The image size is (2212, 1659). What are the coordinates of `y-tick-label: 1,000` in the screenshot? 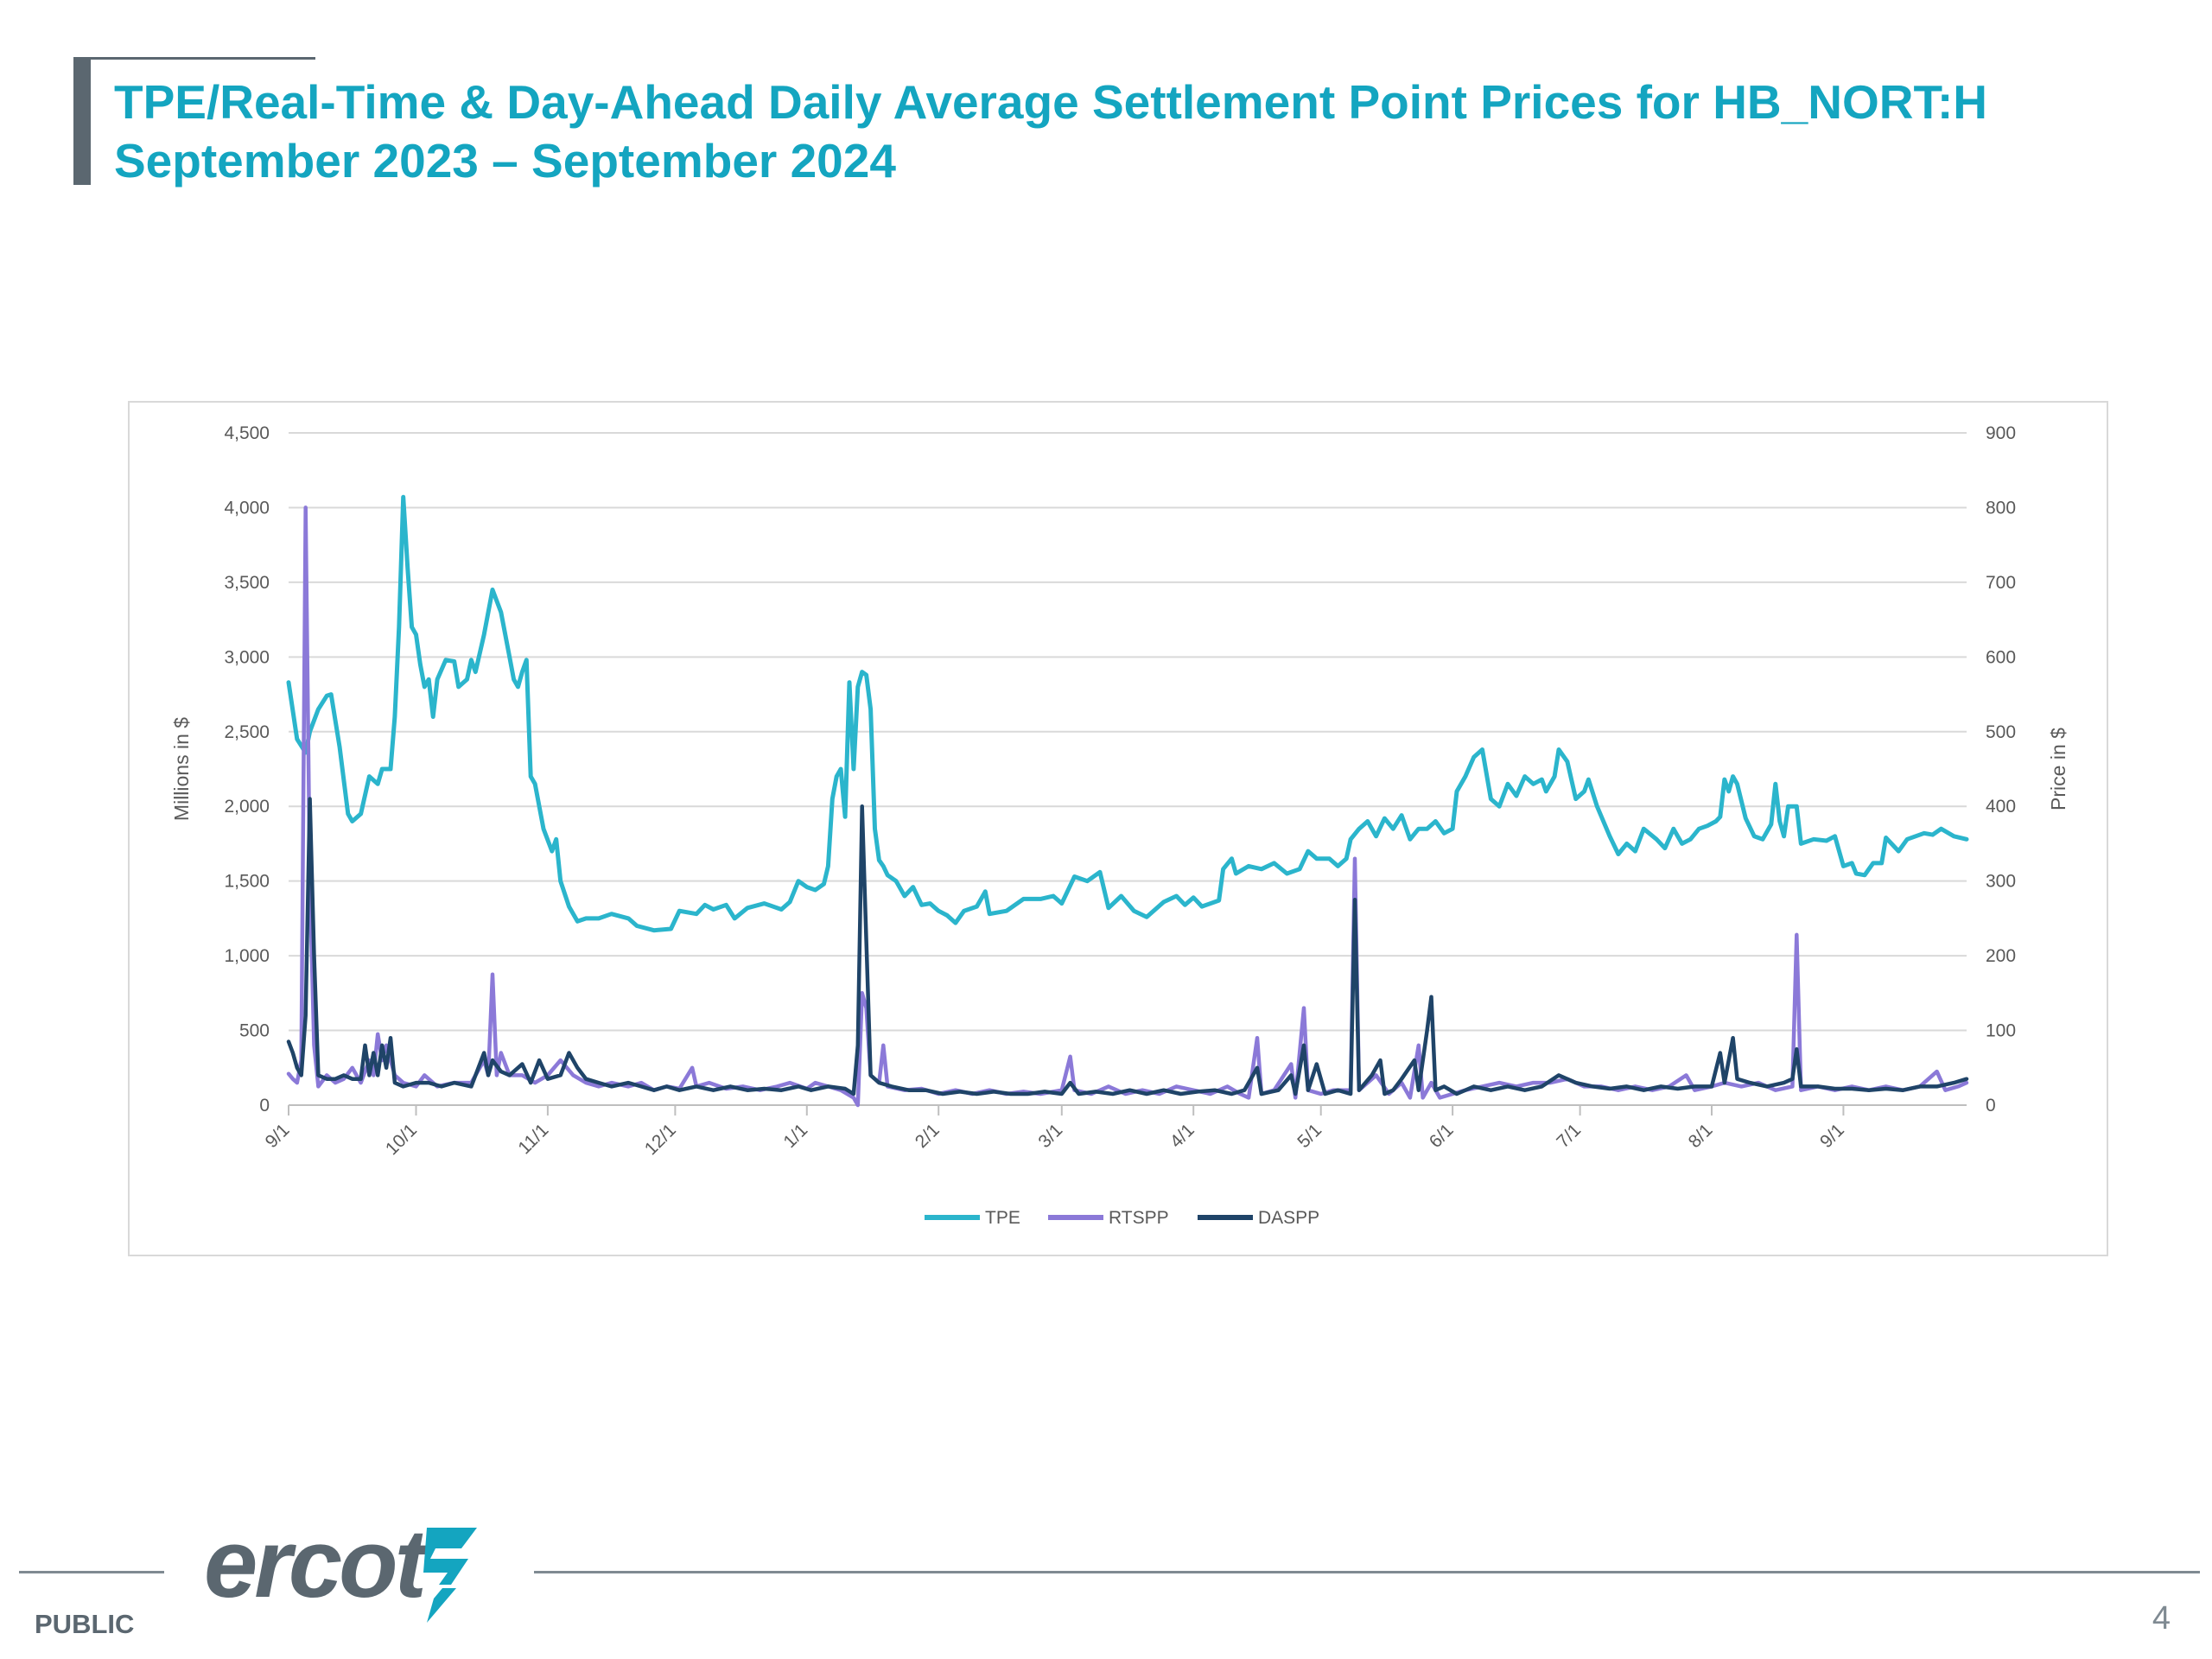 It's located at (247, 956).